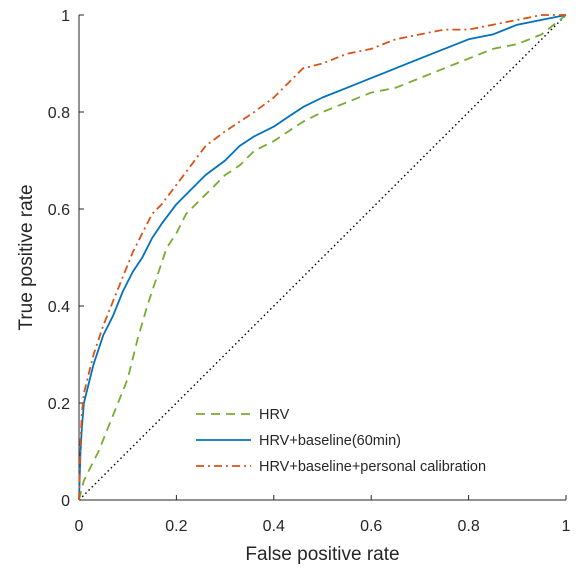 This screenshot has height=572, width=585. Describe the element at coordinates (322, 554) in the screenshot. I see `x-axis-title: False positive rate` at that location.